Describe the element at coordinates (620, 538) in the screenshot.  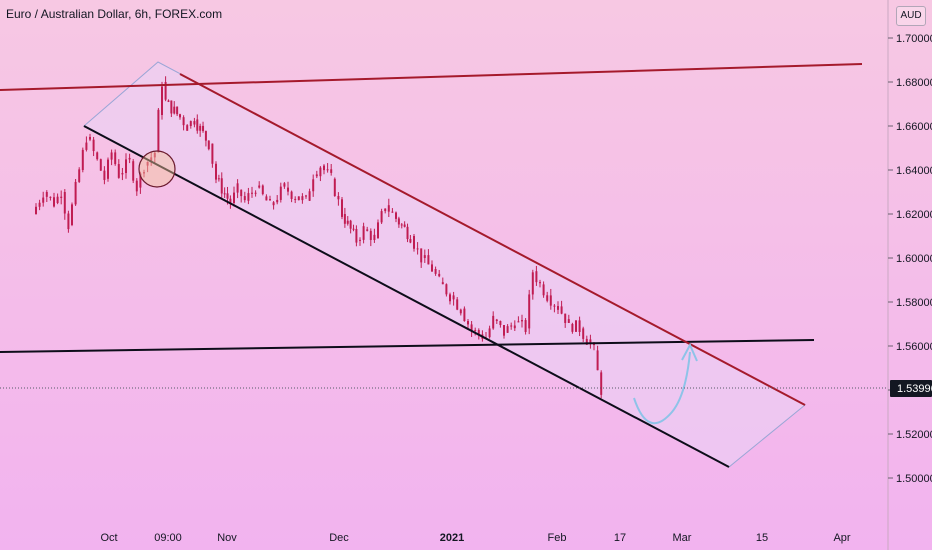
I see `time-tick-label: 17` at that location.